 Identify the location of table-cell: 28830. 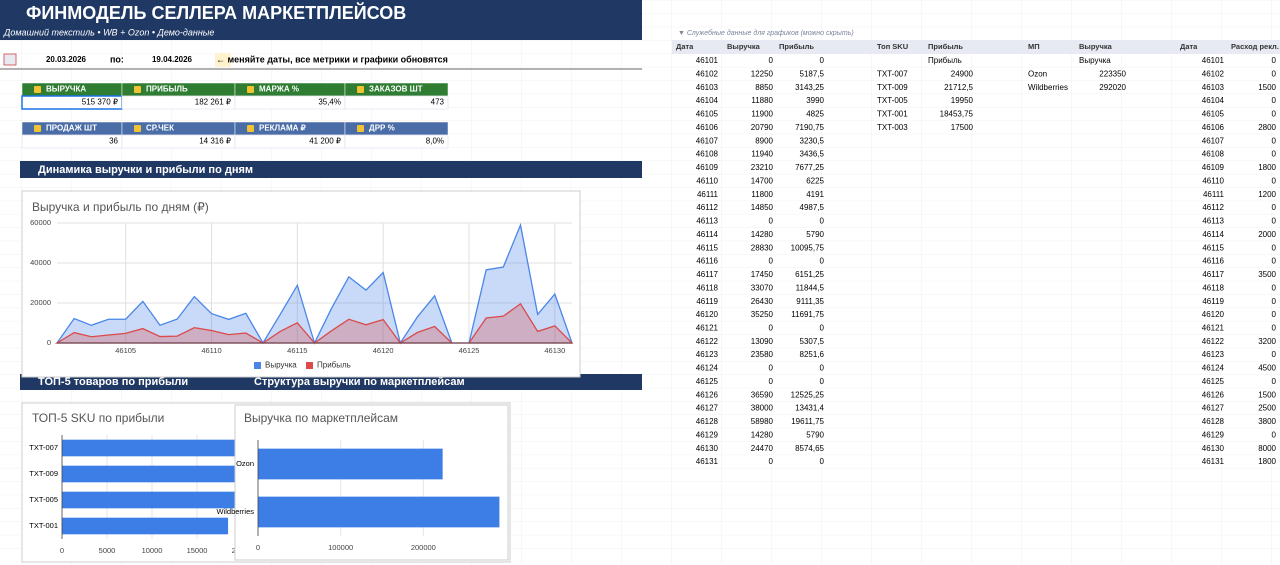
(762, 247).